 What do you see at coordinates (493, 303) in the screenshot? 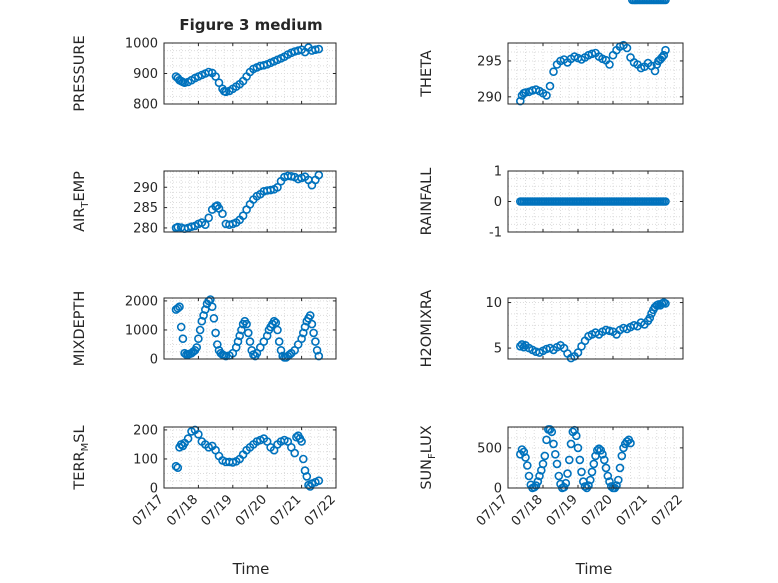
I see `y-tick-label: 10` at bounding box center [493, 303].